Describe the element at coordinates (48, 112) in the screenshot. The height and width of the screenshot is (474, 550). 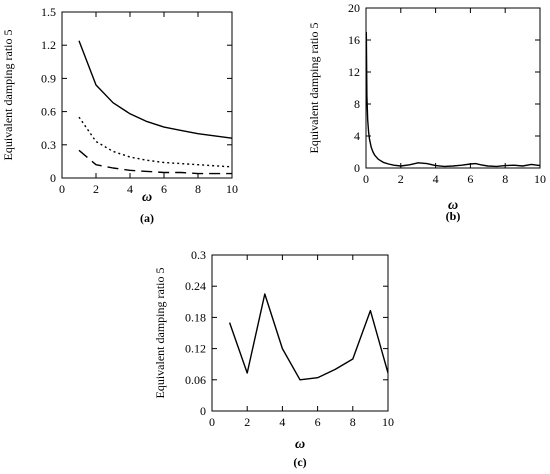
I see `y-tick-label: 0.6` at that location.